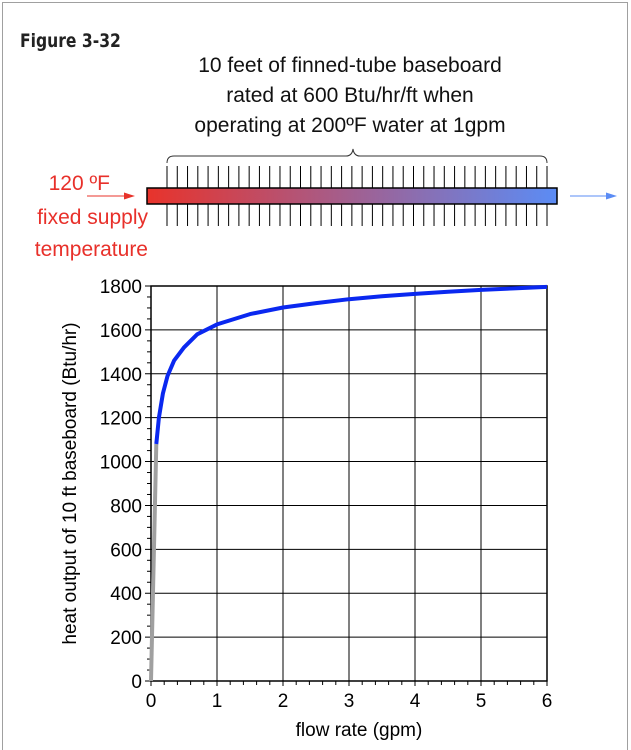 Image resolution: width=631 pixels, height=750 pixels. Describe the element at coordinates (91, 249) in the screenshot. I see `supply-label-2: temperature` at that location.